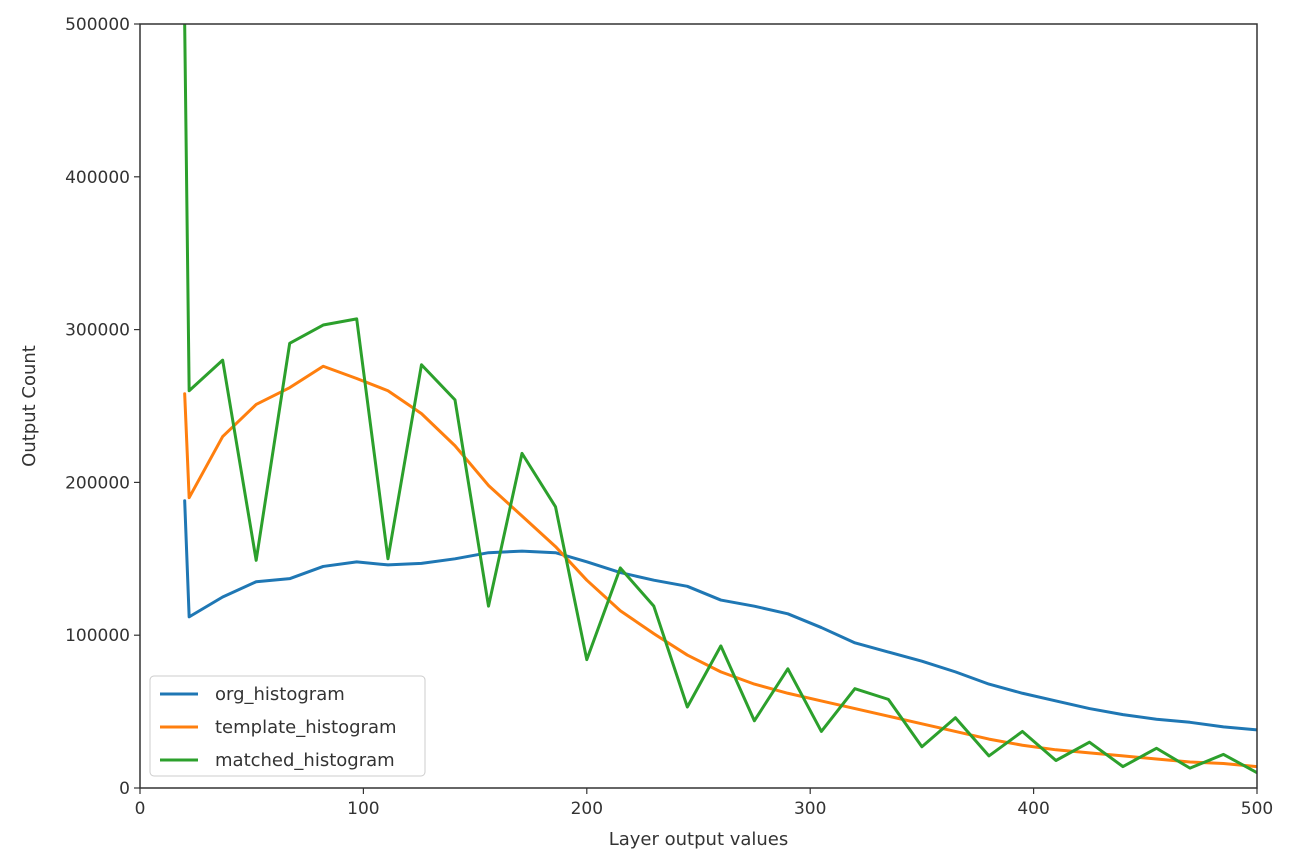 This screenshot has height=868, width=1306. Describe the element at coordinates (699, 839) in the screenshot. I see `x-axis-label: Layer output values` at that location.